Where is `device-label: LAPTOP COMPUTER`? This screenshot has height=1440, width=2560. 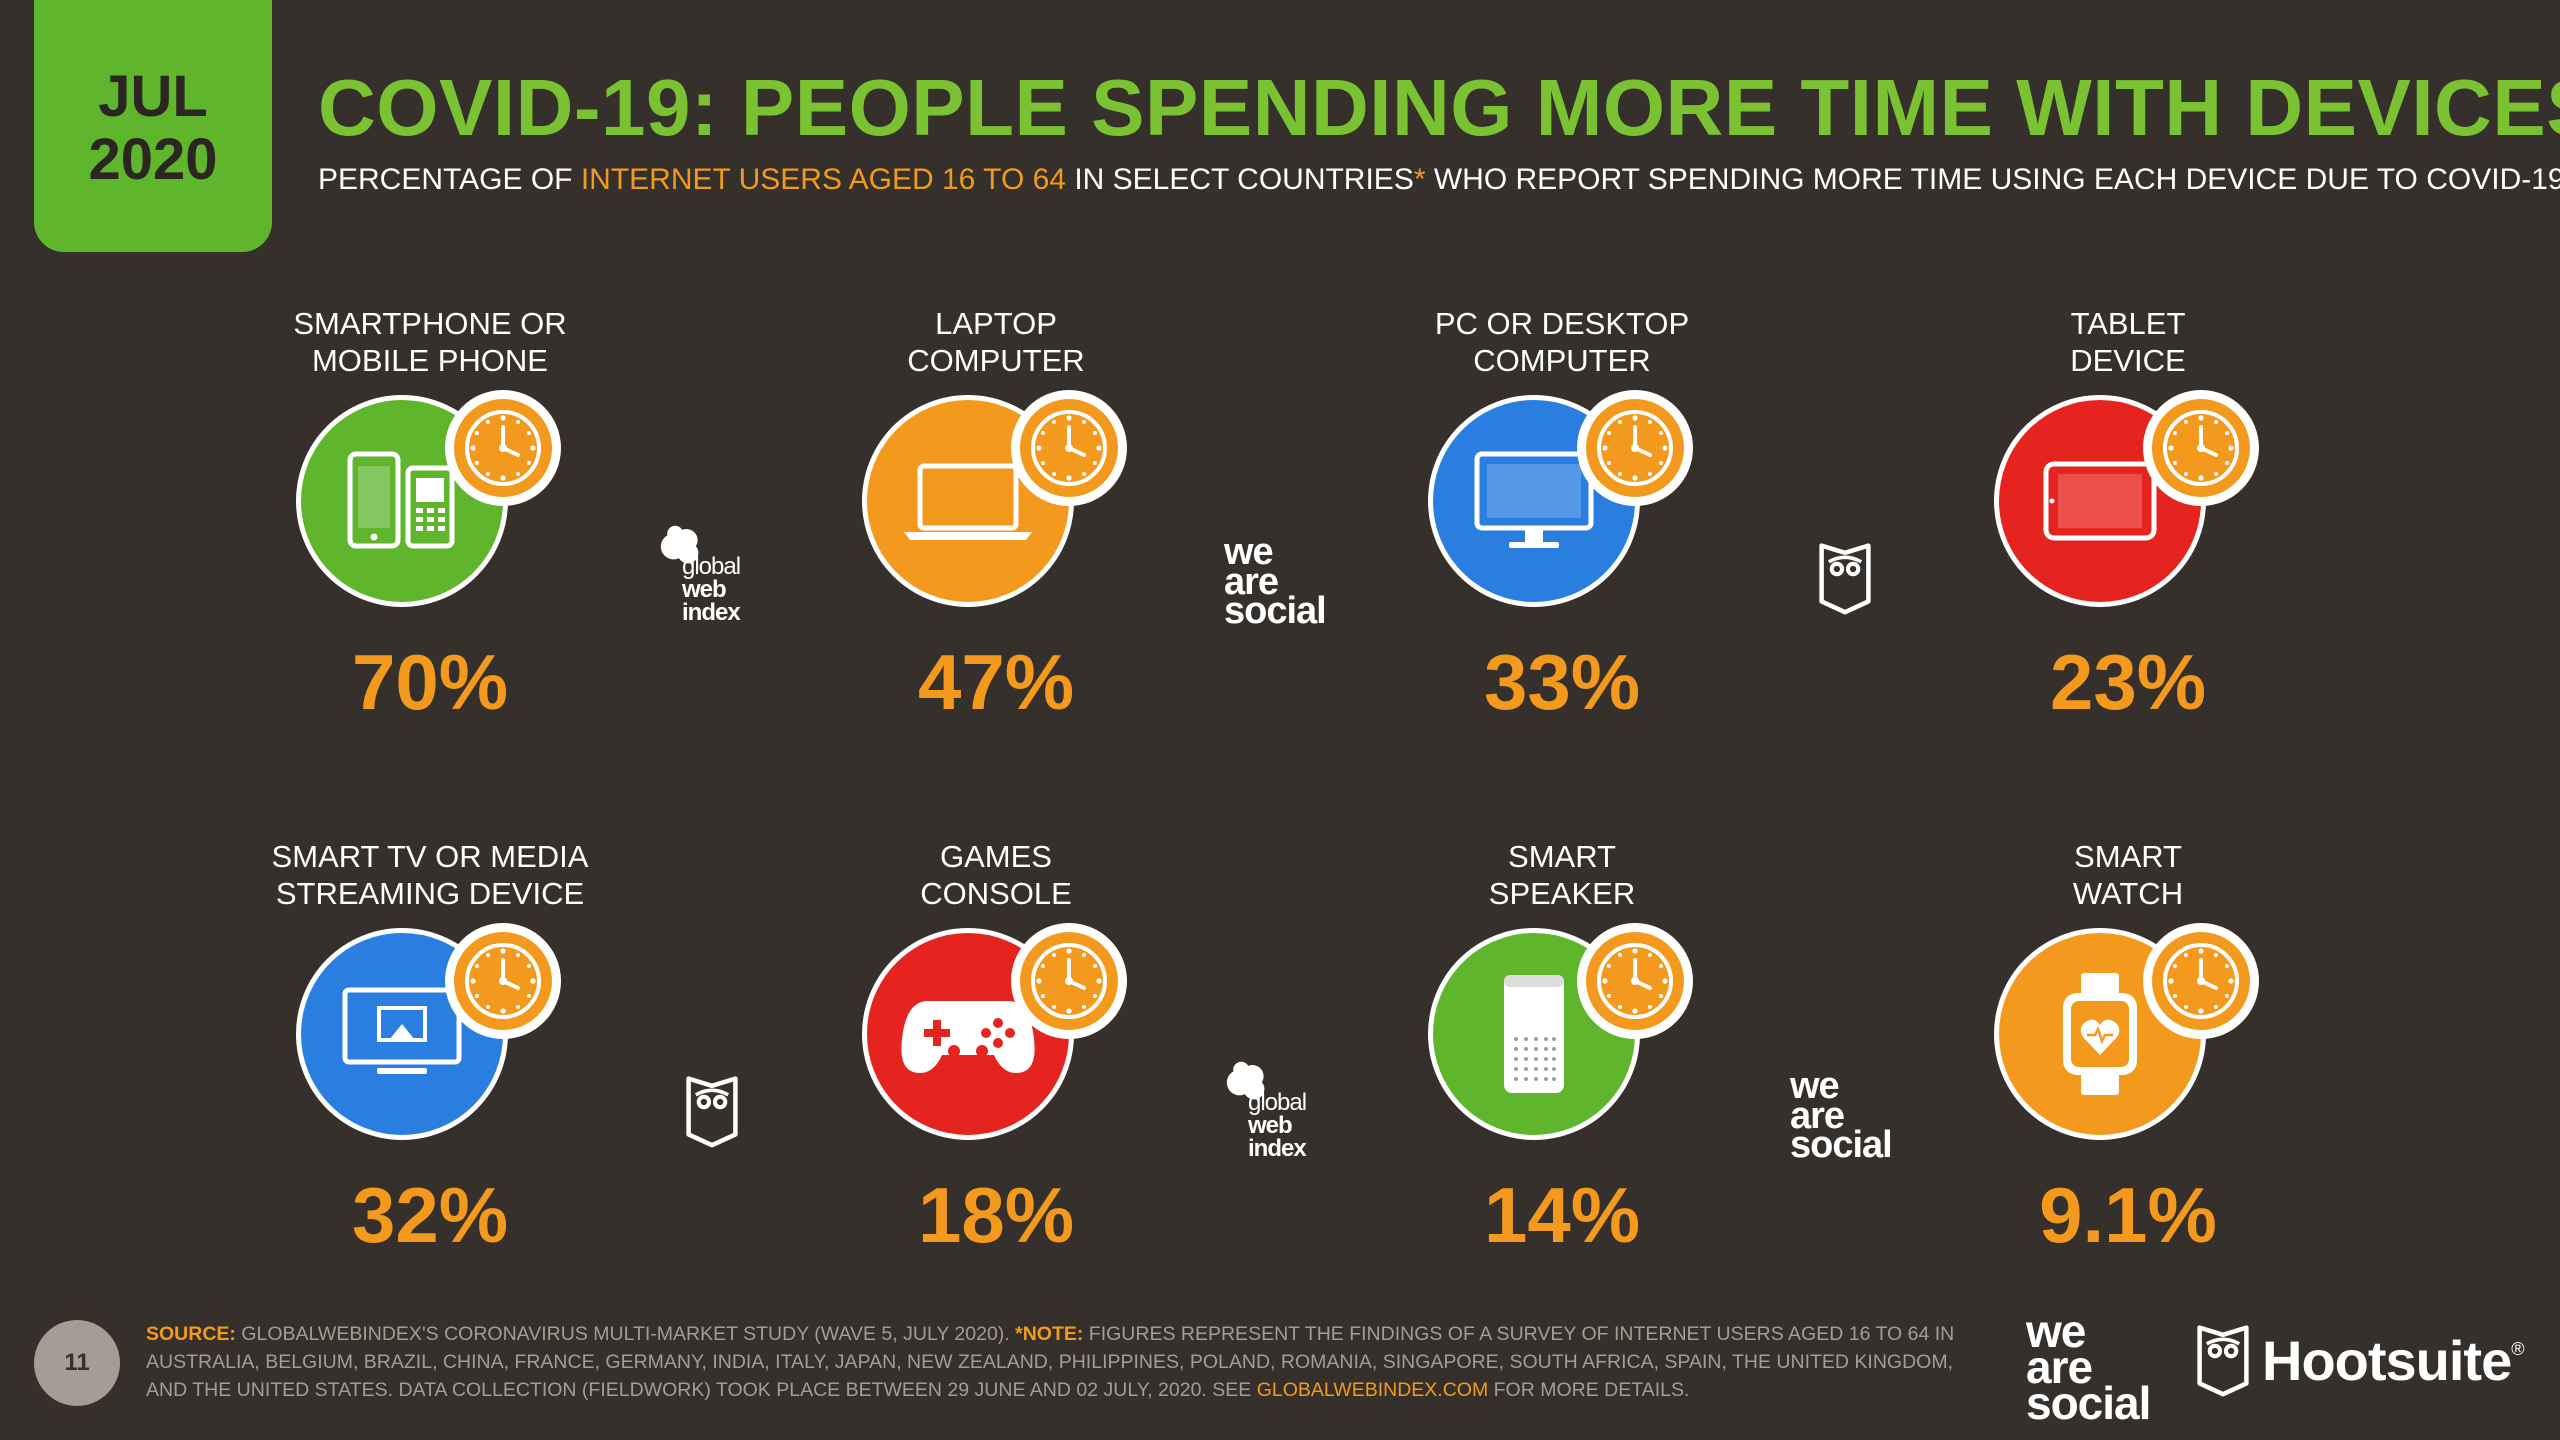 device-label: LAPTOP COMPUTER is located at coordinates (996, 342).